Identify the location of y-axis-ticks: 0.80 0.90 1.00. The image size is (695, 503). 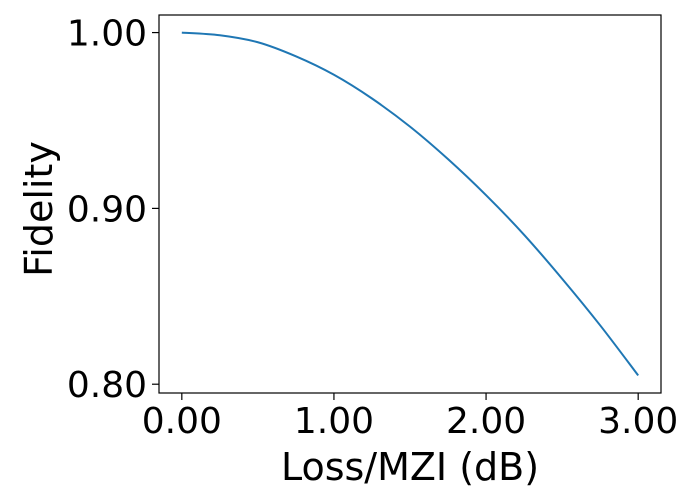
(113, 210).